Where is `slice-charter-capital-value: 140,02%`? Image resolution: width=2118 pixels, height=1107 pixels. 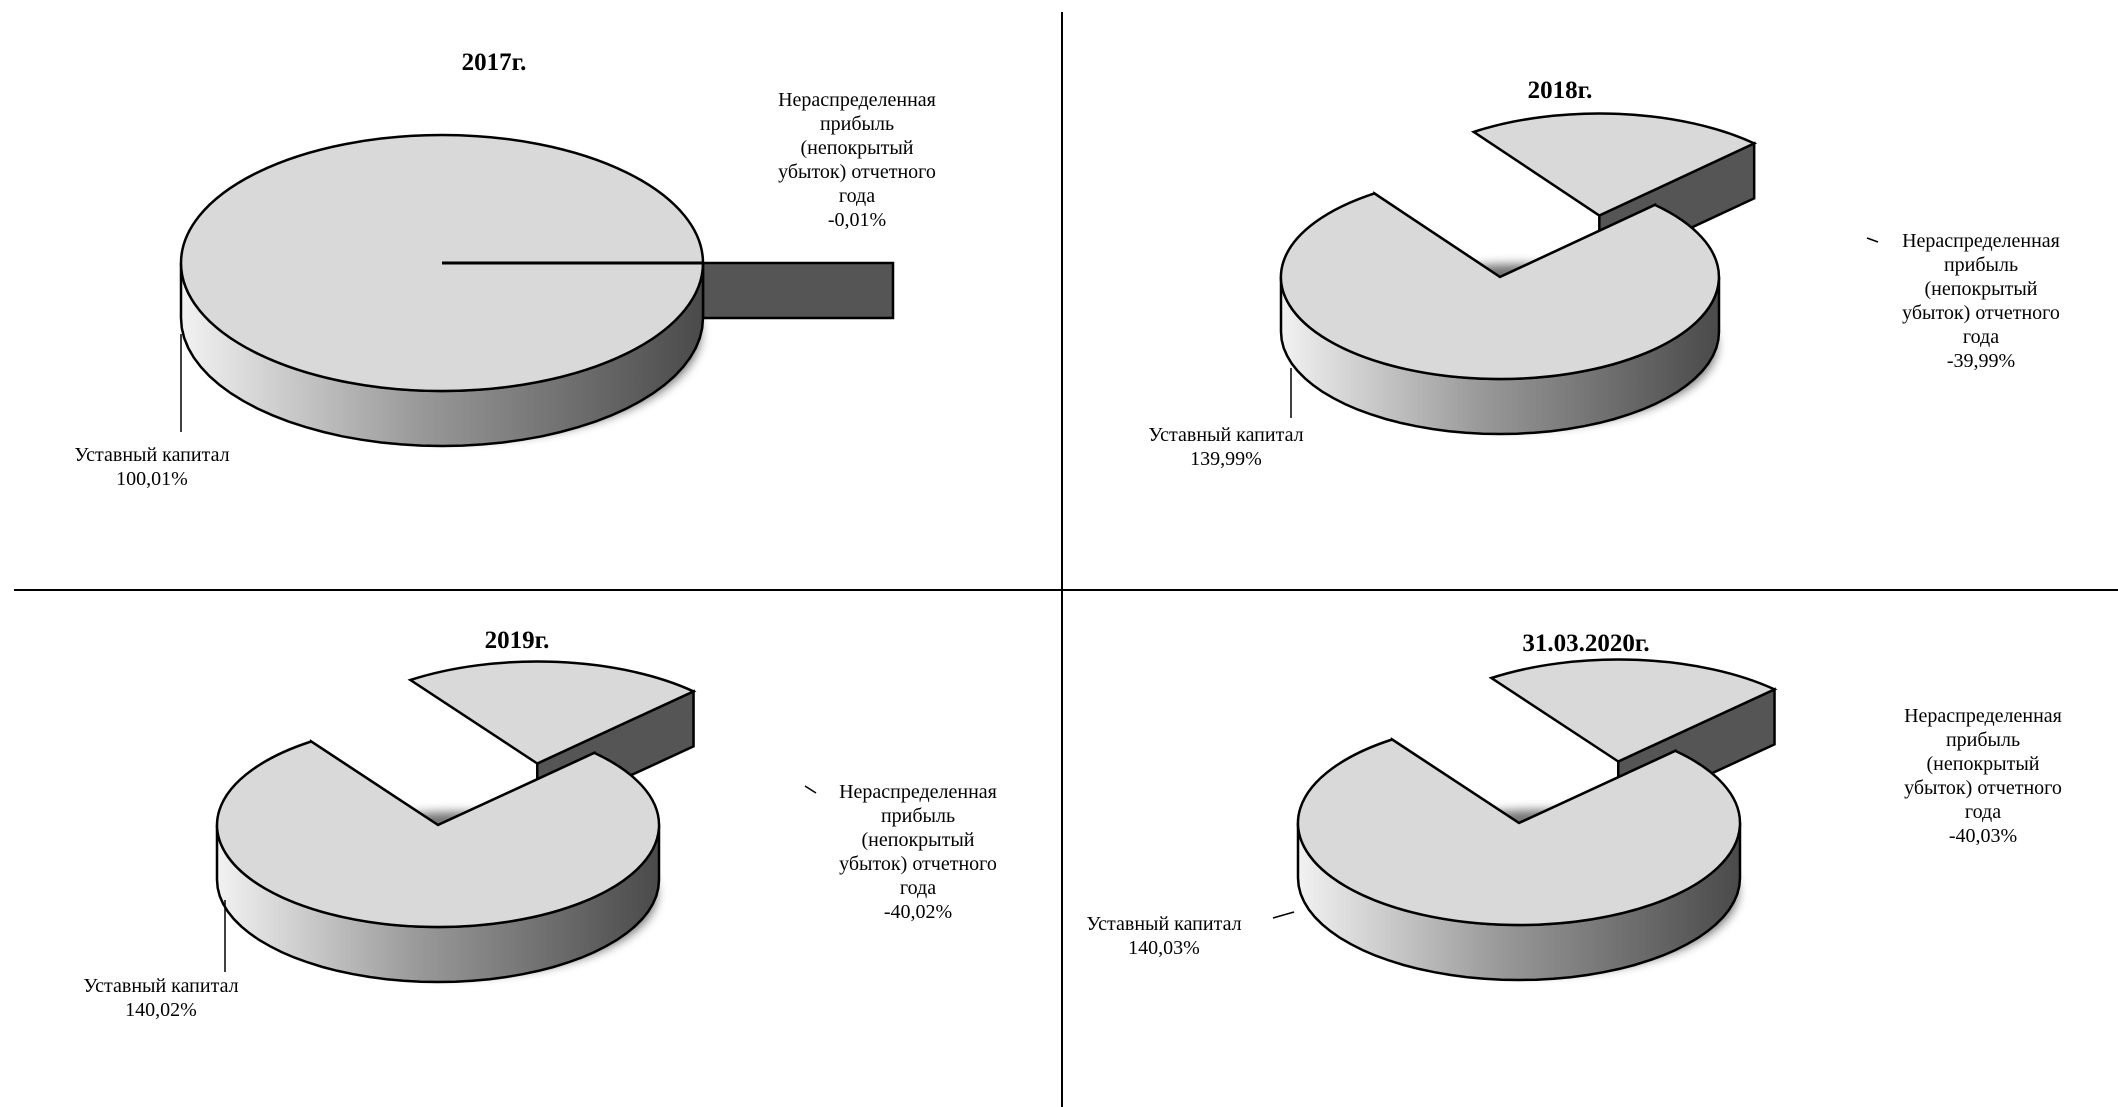 slice-charter-capital-value: 140,02% is located at coordinates (161, 1010).